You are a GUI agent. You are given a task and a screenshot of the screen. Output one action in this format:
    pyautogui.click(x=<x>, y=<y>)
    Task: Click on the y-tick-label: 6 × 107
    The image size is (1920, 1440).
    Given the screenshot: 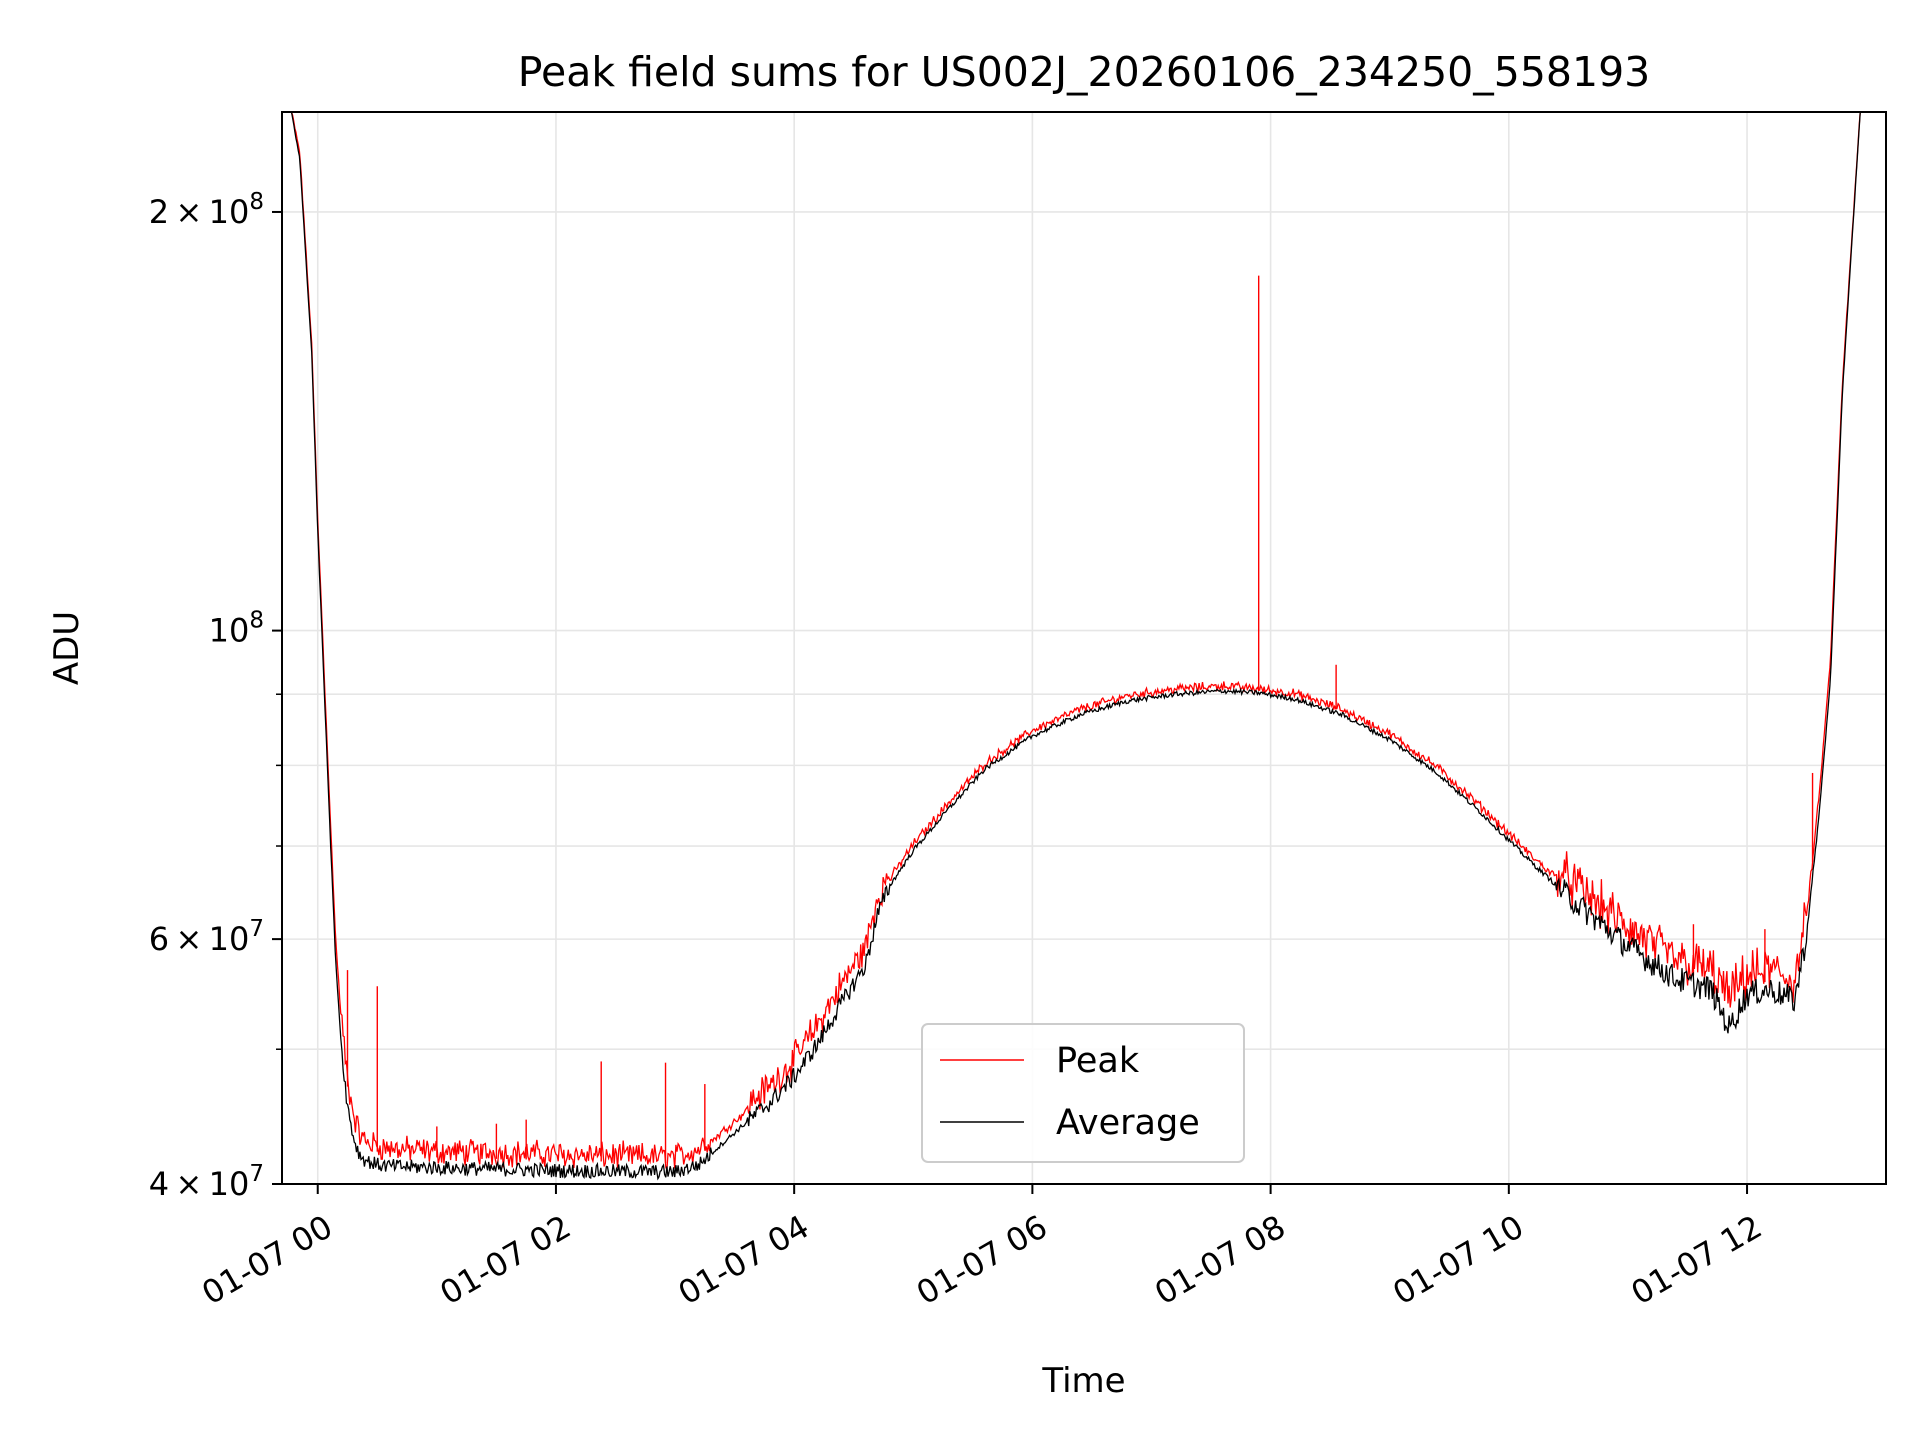 What is the action you would take?
    pyautogui.click(x=206, y=937)
    